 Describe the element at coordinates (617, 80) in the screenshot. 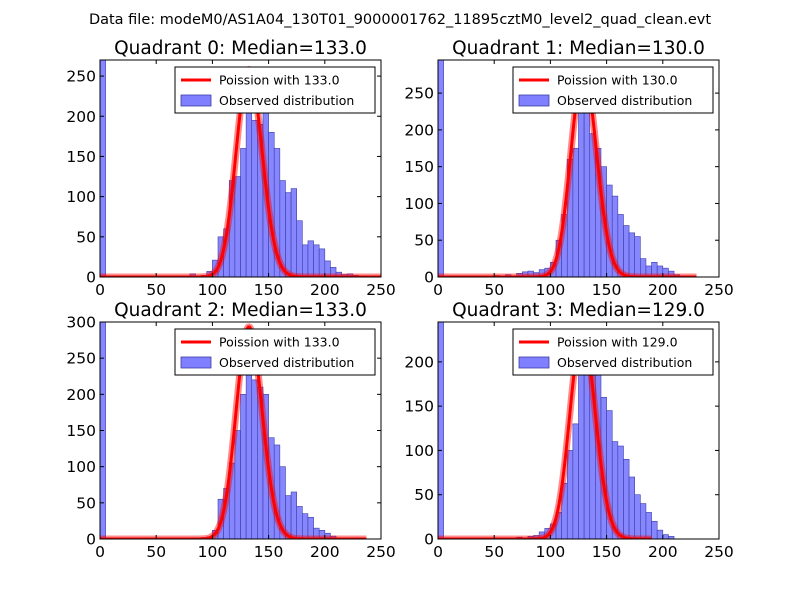

I see `legend-line-label: Poission with 130.0` at that location.